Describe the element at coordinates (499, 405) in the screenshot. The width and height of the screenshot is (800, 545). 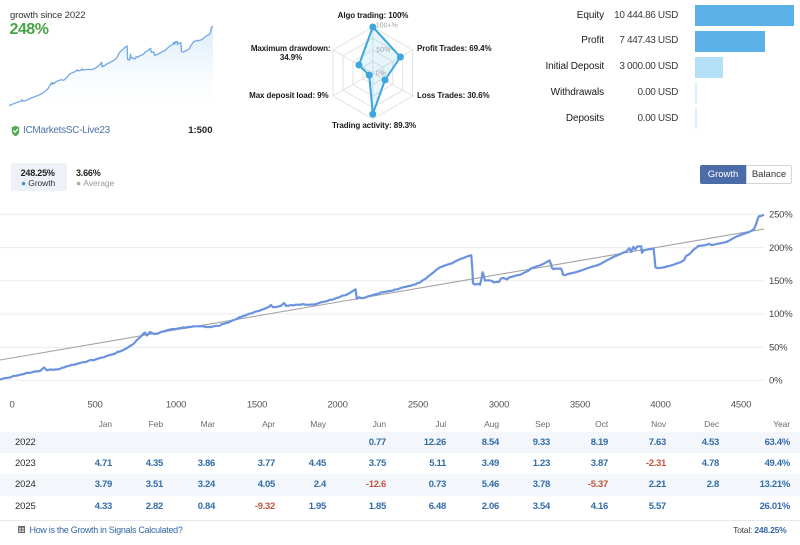
I see `svg-text: 3000` at that location.